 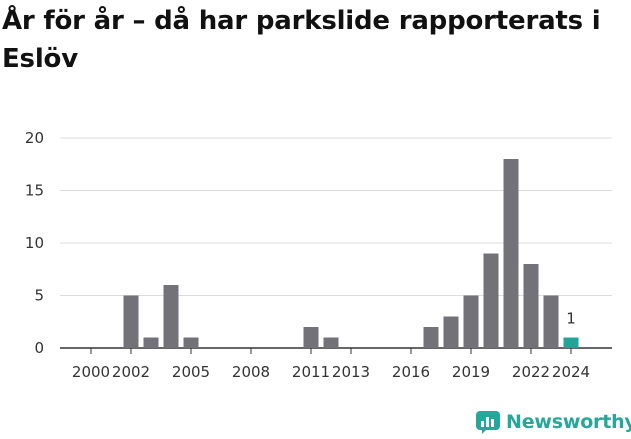 What do you see at coordinates (471, 372) in the screenshot?
I see `x-tick-label: 2019` at bounding box center [471, 372].